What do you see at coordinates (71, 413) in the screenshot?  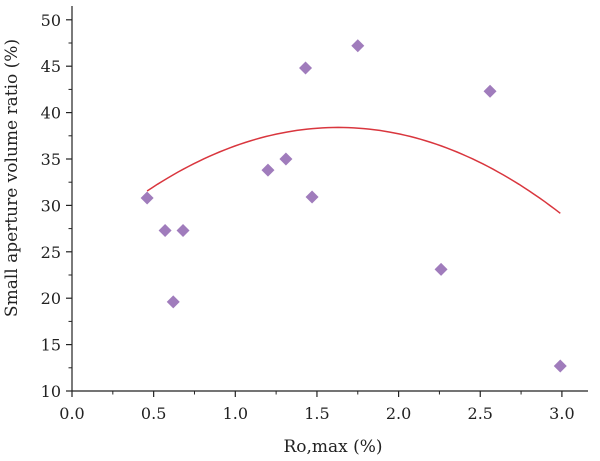 I see `x-tick-label: 0.0` at bounding box center [71, 413].